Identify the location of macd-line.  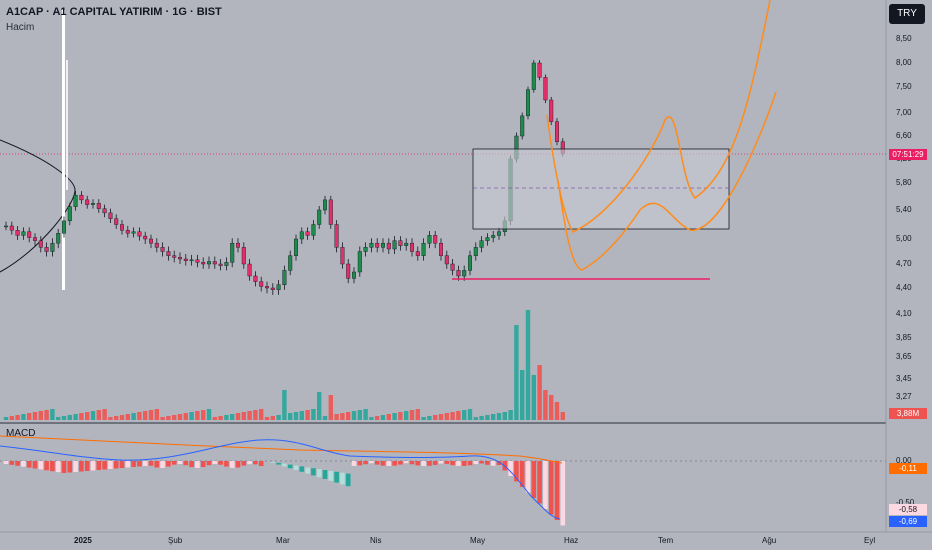
(280, 479).